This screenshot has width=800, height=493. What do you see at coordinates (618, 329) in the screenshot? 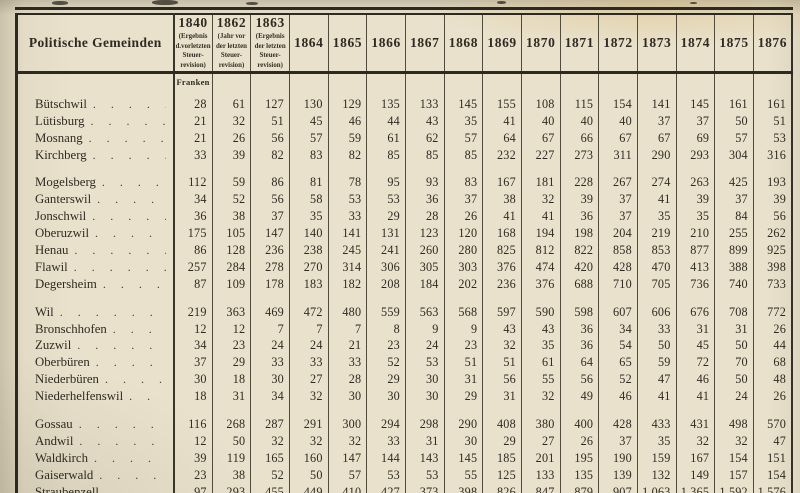
I see `value-cell-1872: 34` at bounding box center [618, 329].